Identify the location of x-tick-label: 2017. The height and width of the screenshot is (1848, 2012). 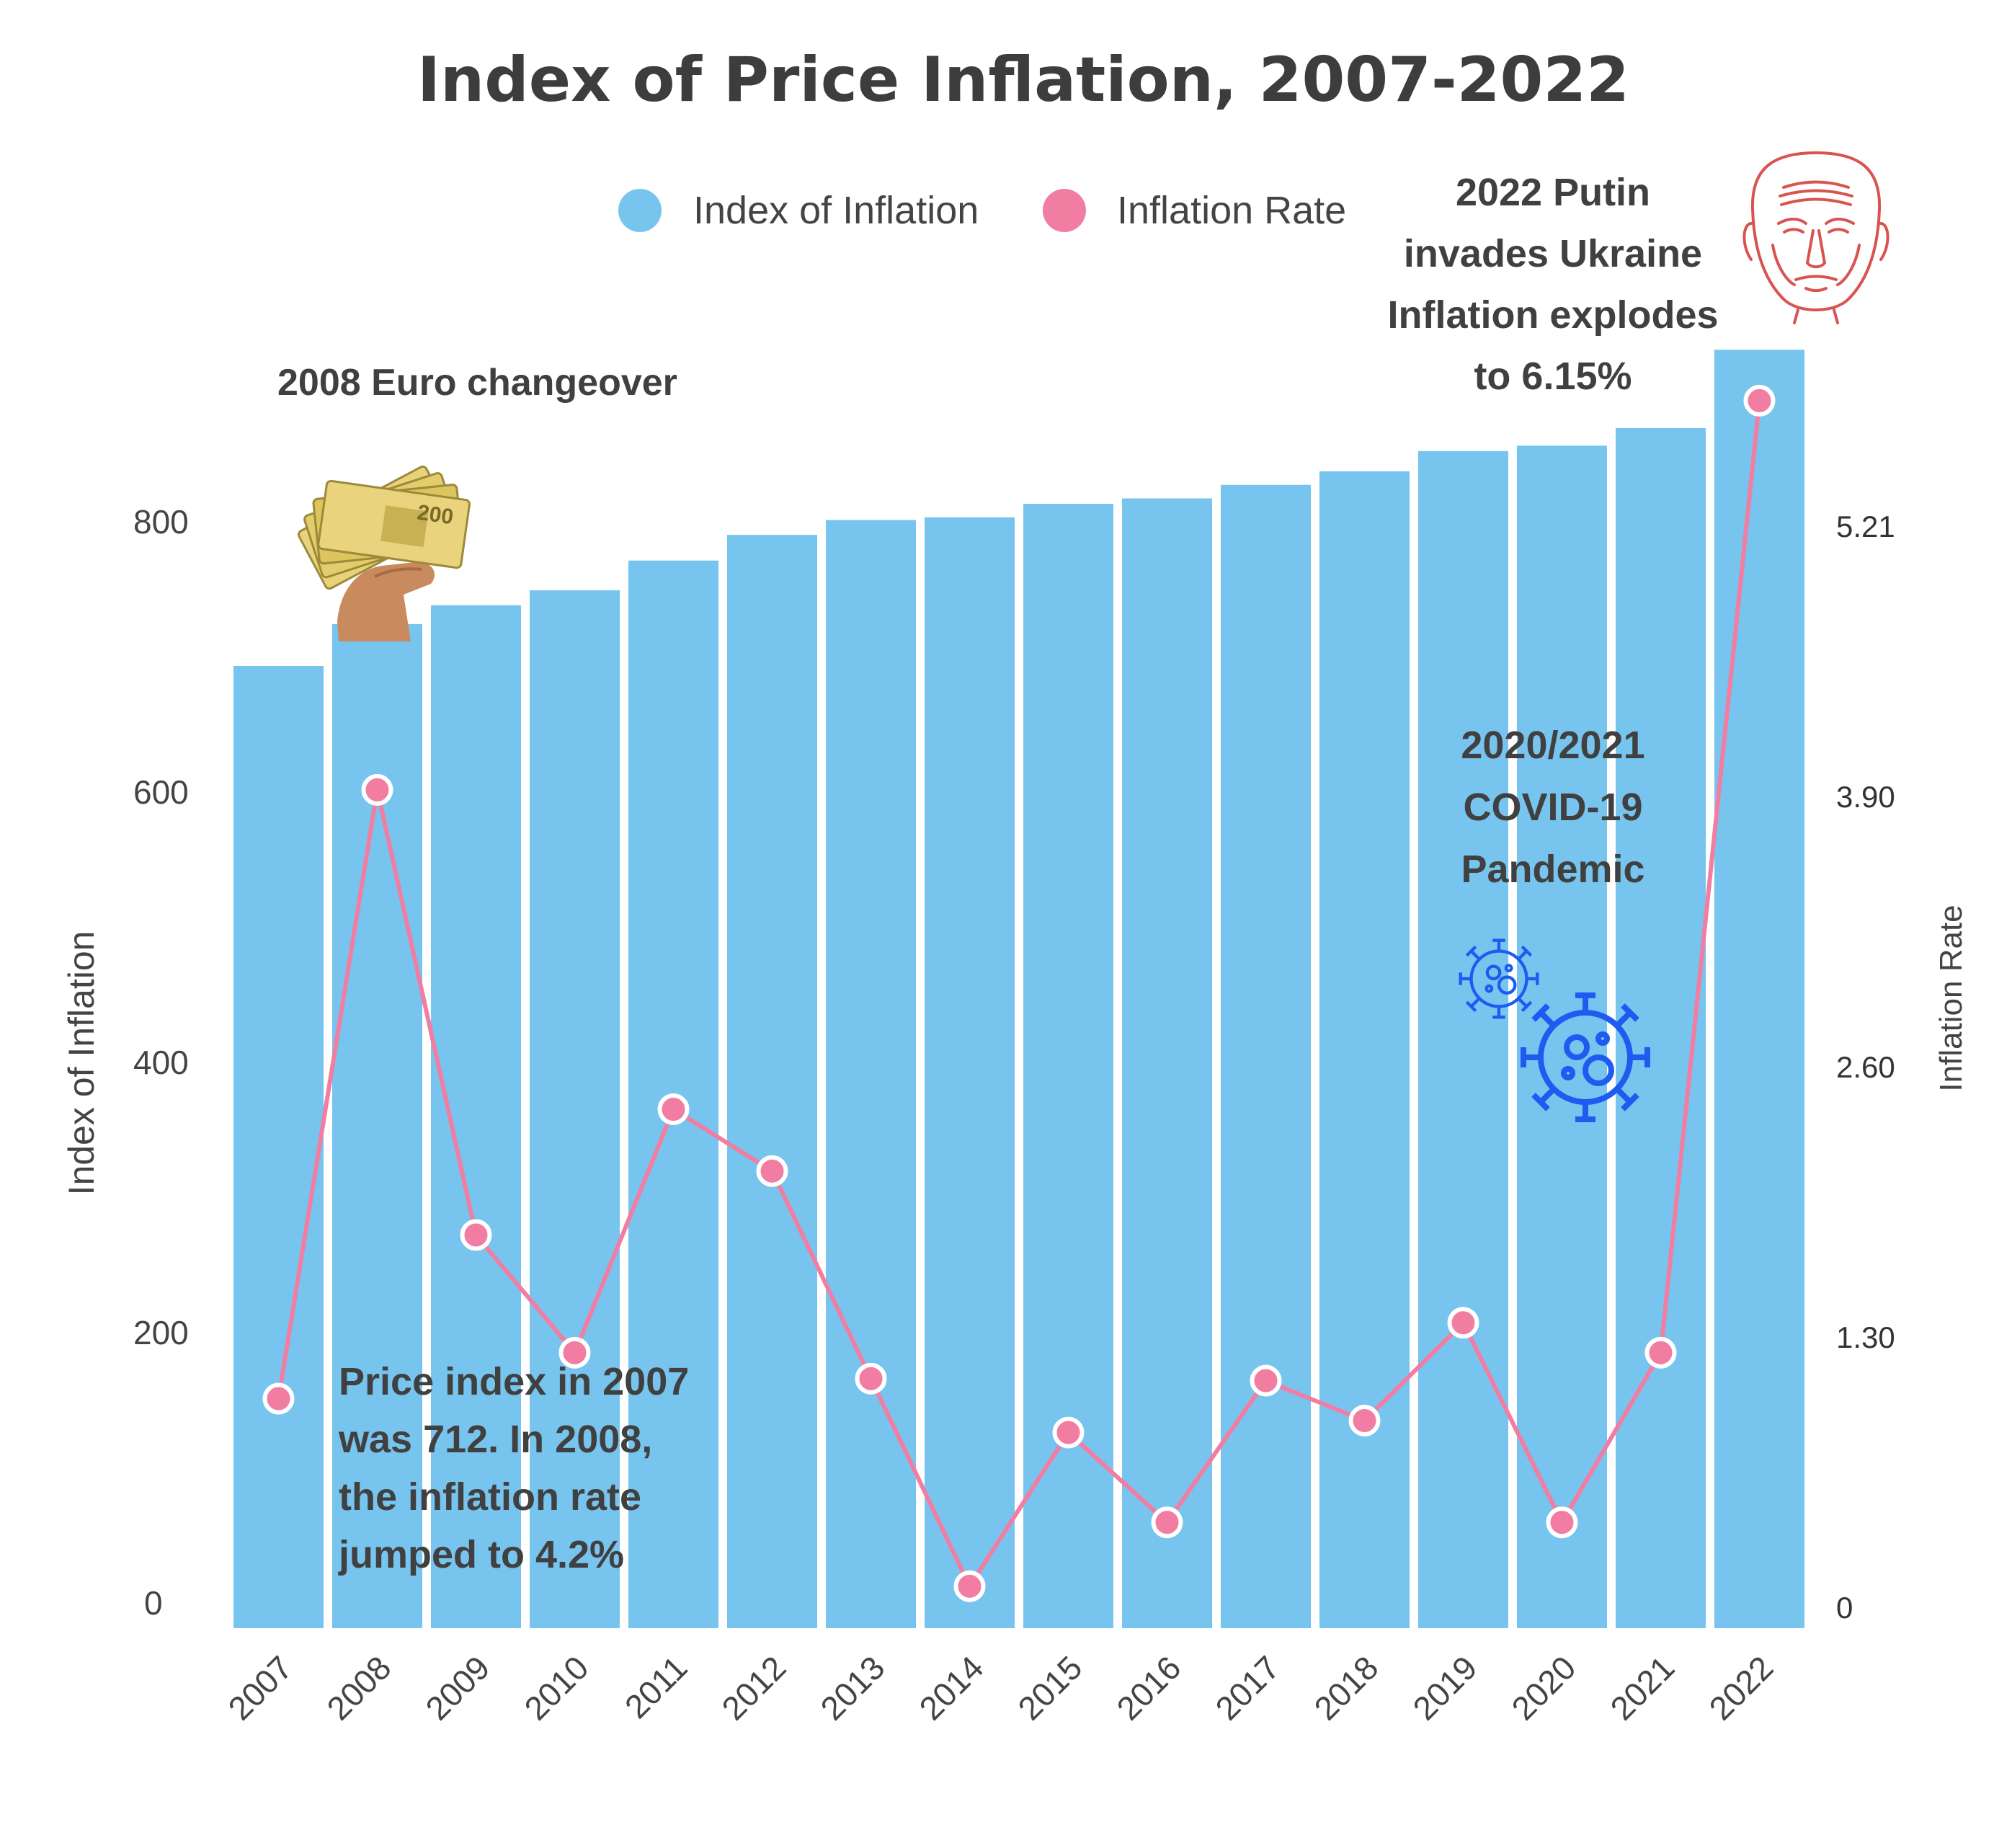
(1247, 1687).